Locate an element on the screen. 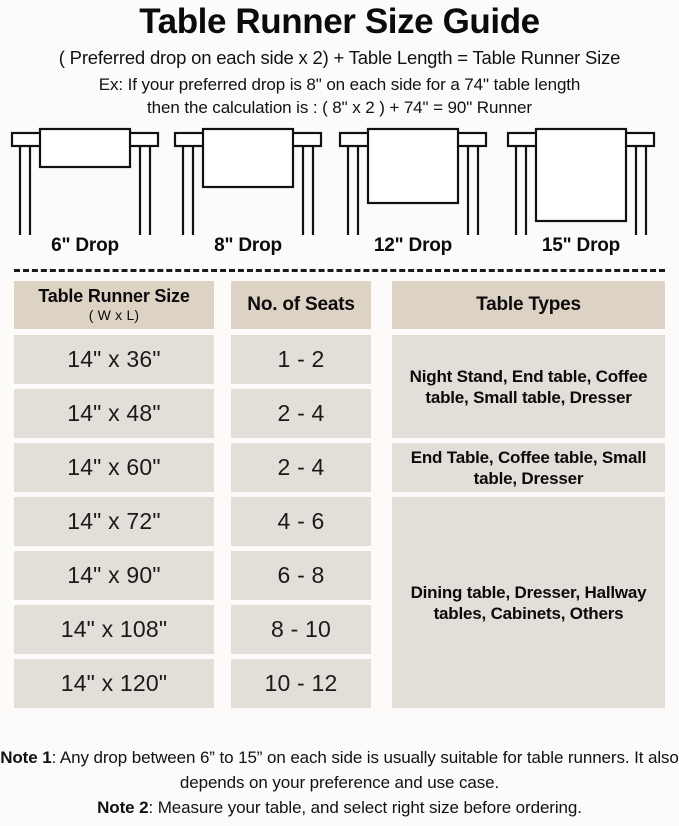 The image size is (679, 826). cell-seats-4: 6 - 8 is located at coordinates (301, 575).